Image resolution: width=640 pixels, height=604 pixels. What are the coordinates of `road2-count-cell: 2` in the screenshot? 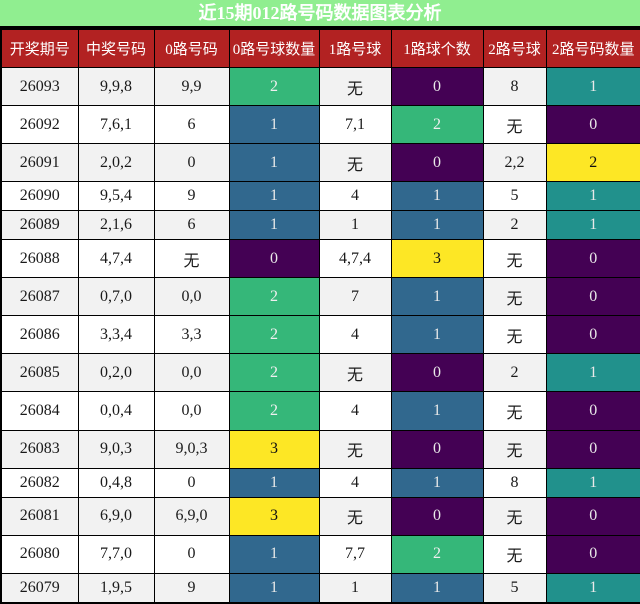 It's located at (592, 163).